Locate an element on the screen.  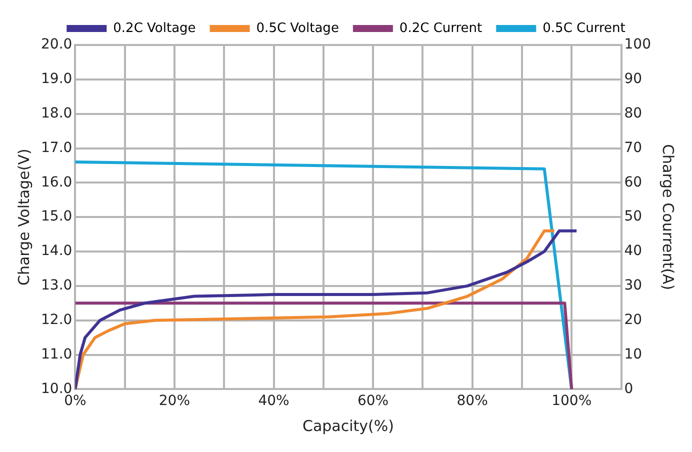
y2-tick-label: 80 is located at coordinates (633, 113).